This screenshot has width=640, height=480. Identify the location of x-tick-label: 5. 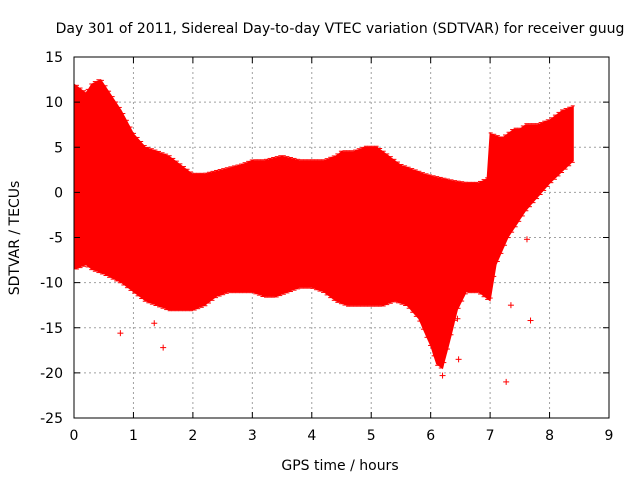
(371, 436).